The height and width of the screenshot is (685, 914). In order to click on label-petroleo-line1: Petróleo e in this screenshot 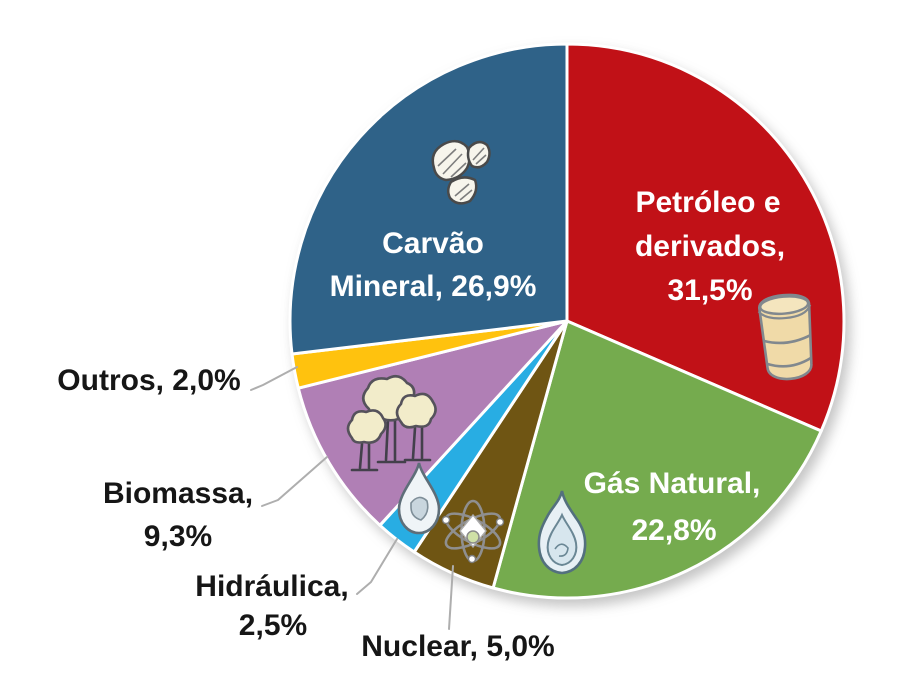, I will do `click(707, 202)`.